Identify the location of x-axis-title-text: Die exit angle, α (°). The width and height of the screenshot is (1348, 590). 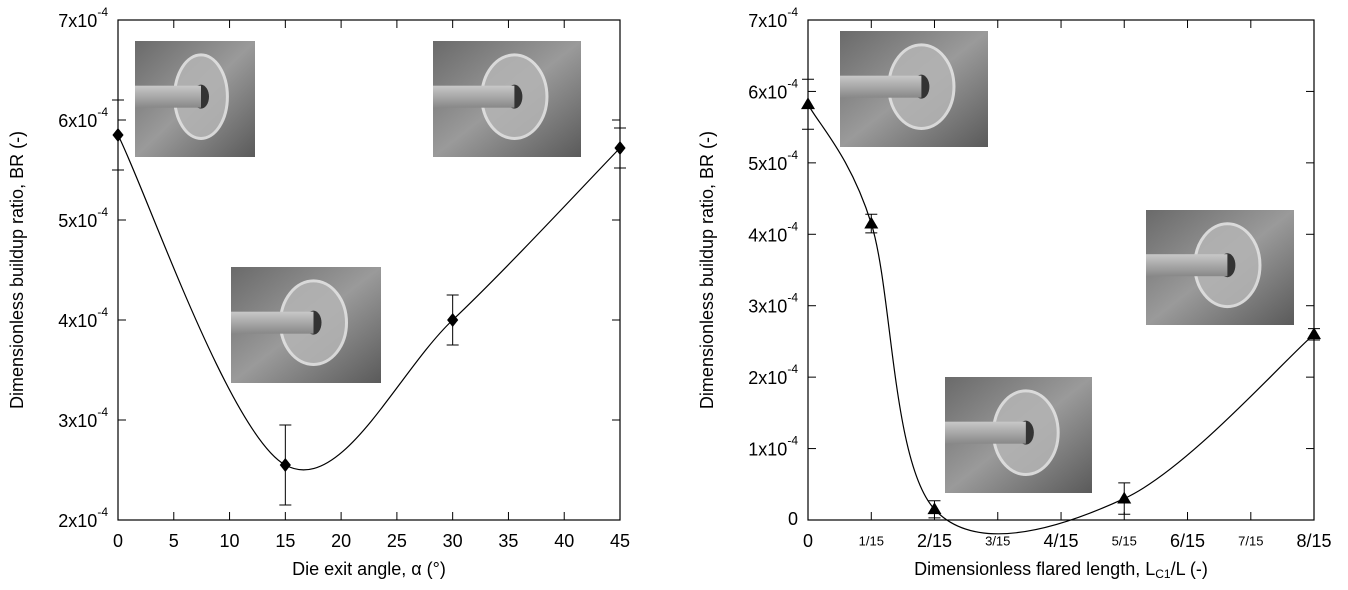
(369, 569).